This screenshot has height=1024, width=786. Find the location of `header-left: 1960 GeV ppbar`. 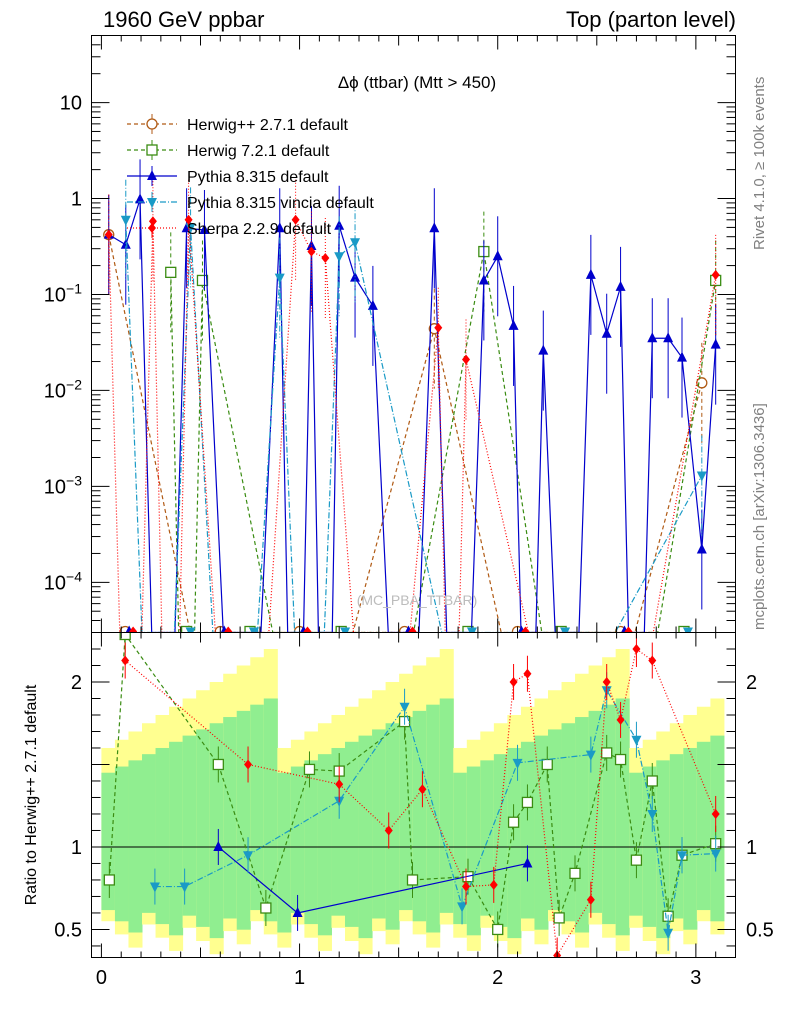

header-left: 1960 GeV ppbar is located at coordinates (183, 19).